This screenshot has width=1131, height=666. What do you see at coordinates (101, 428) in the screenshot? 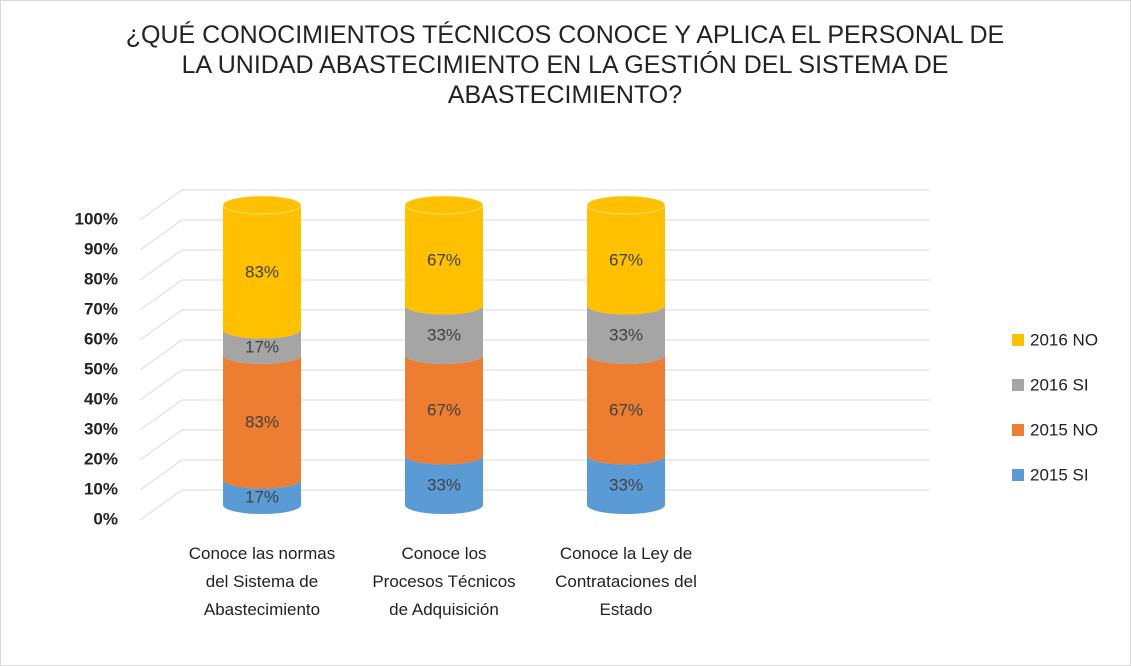
I see `y-tick-label: 30%` at bounding box center [101, 428].